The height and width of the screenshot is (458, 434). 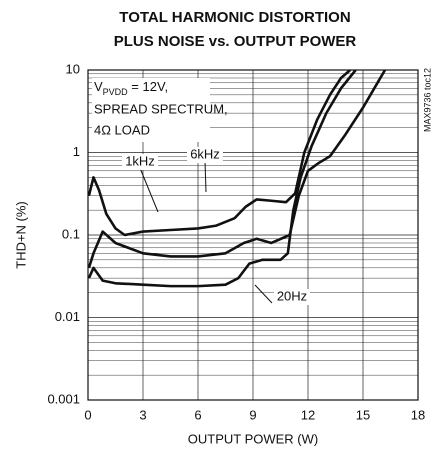 What do you see at coordinates (197, 414) in the screenshot?
I see `x-tick-label: 6` at bounding box center [197, 414].